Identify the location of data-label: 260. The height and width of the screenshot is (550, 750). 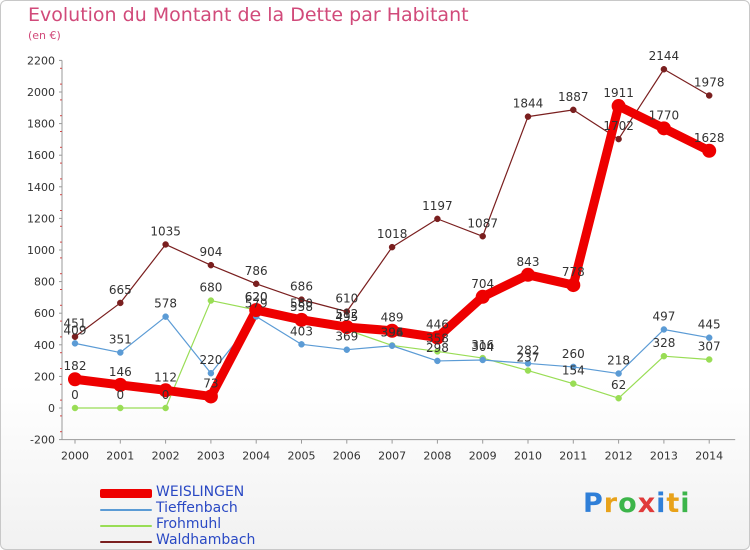
(573, 354).